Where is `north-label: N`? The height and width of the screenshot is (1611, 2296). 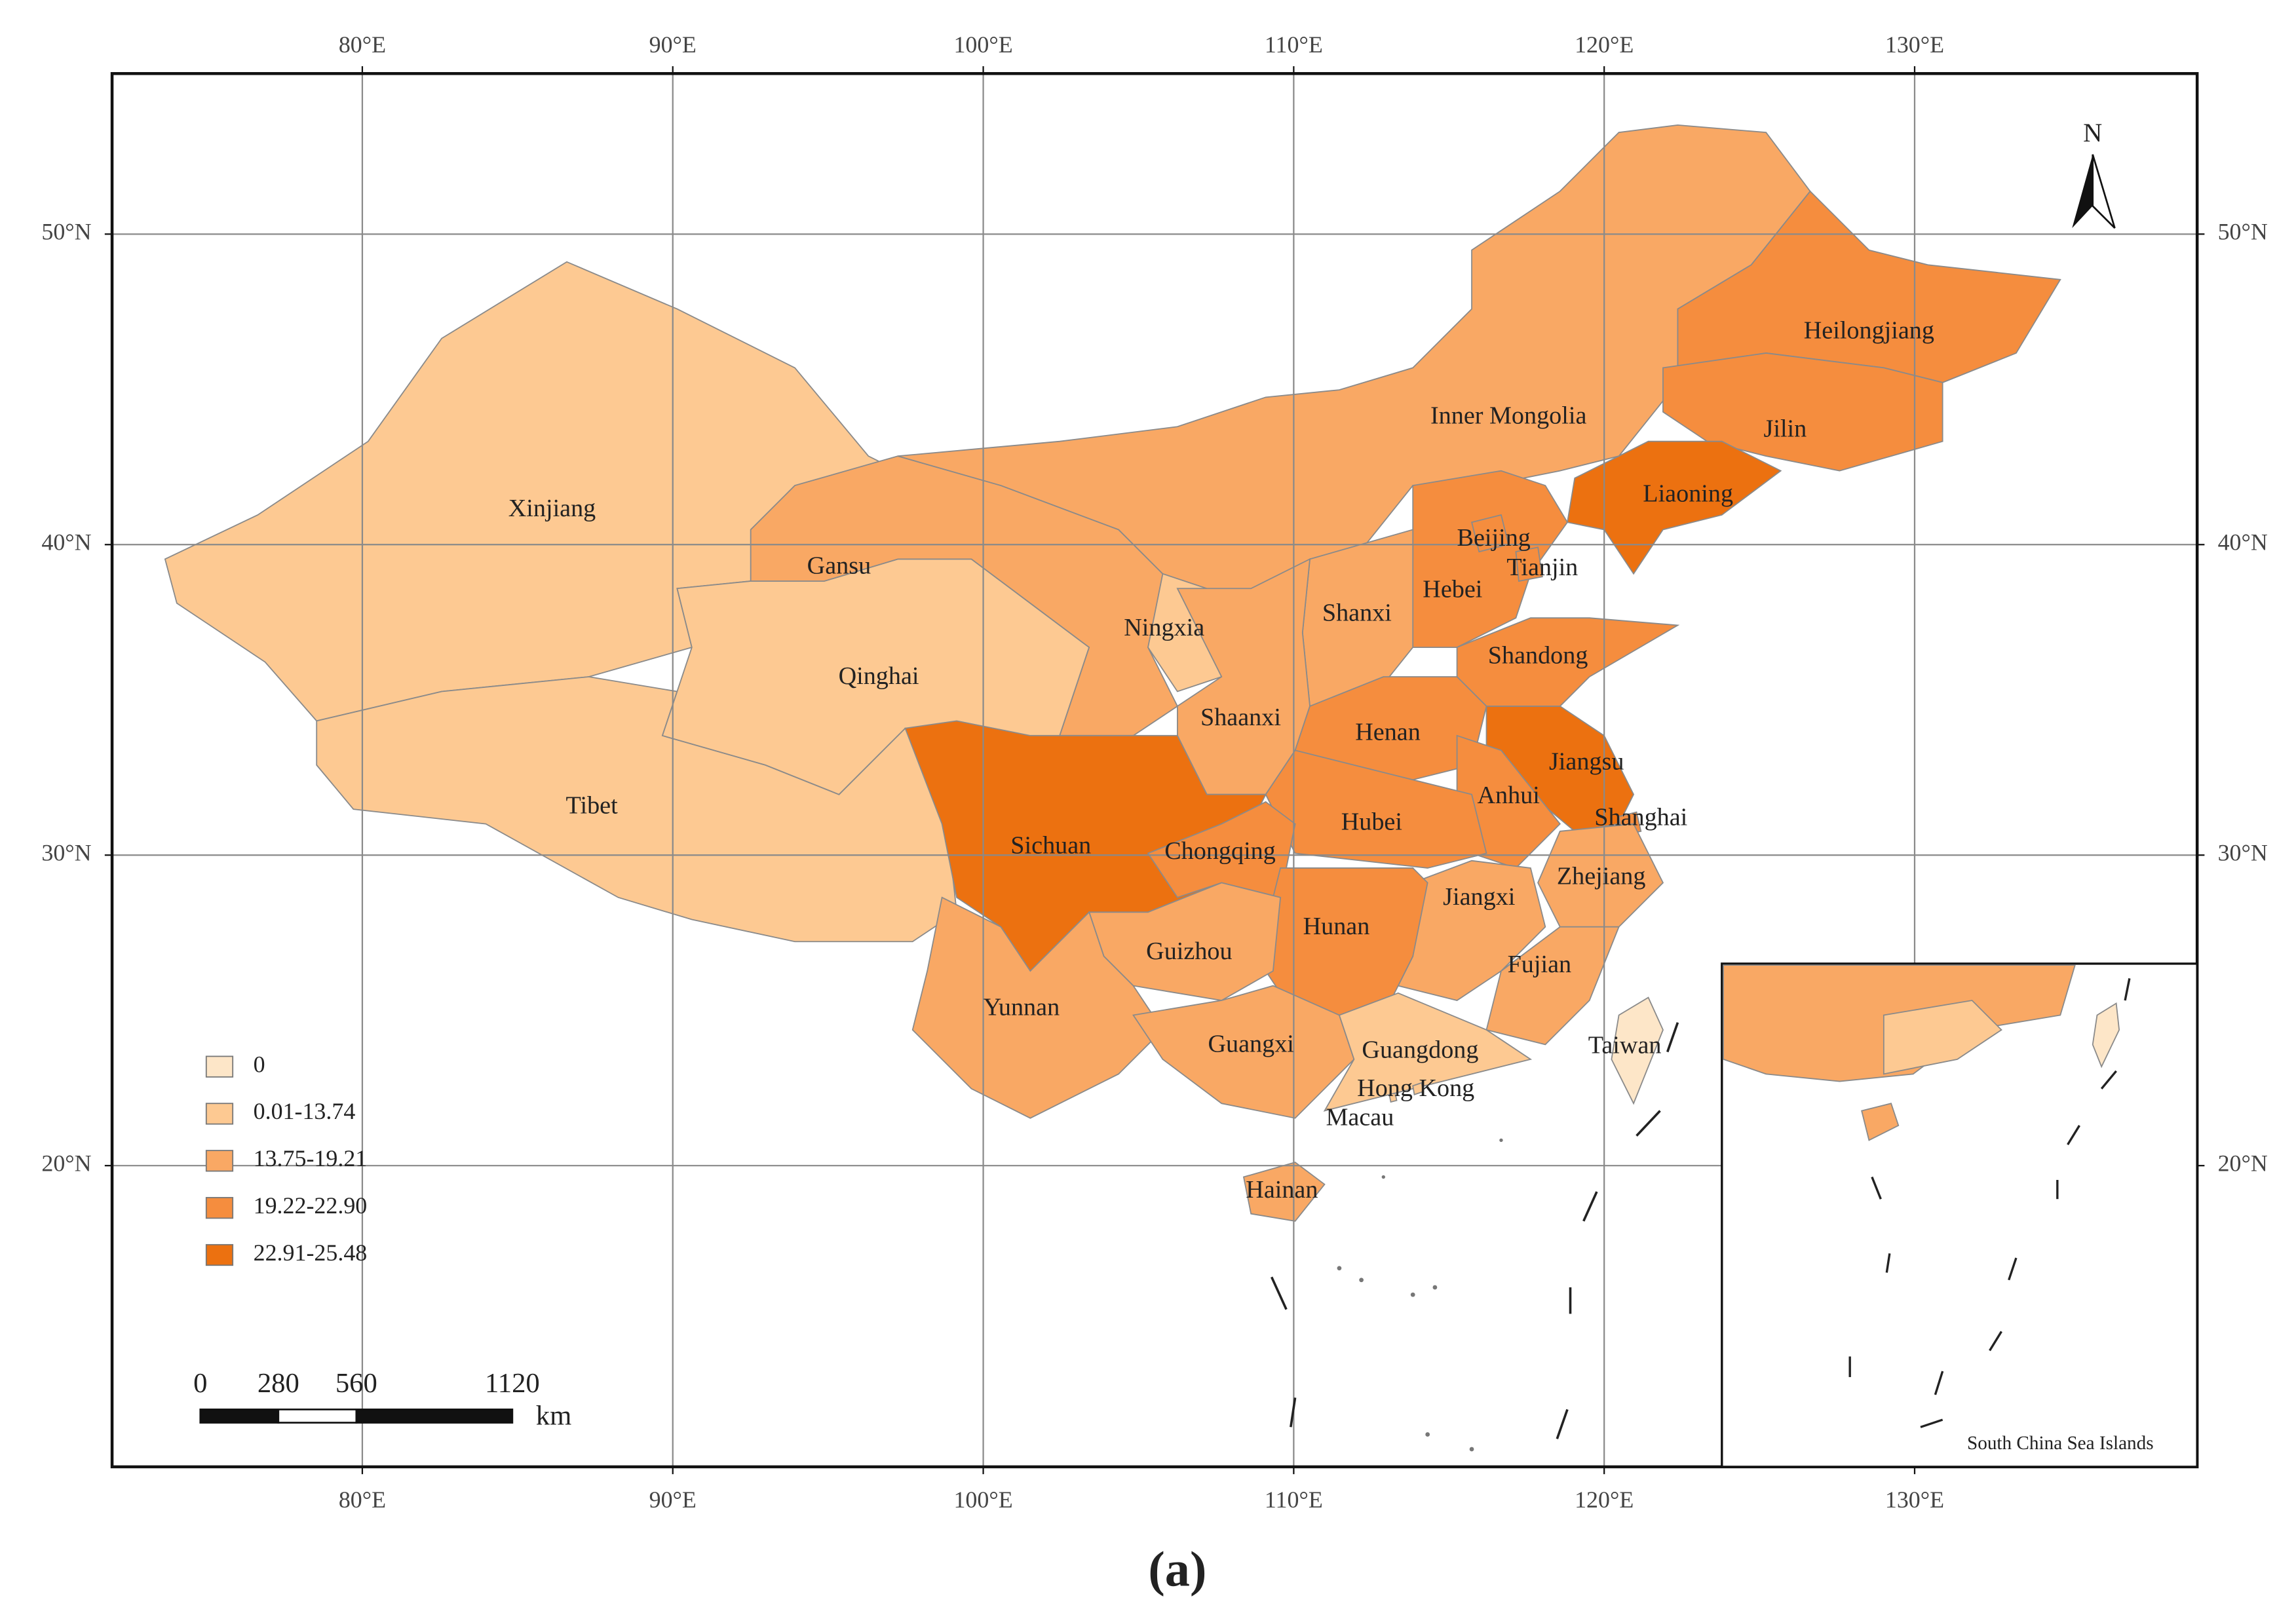 north-label: N is located at coordinates (2092, 133).